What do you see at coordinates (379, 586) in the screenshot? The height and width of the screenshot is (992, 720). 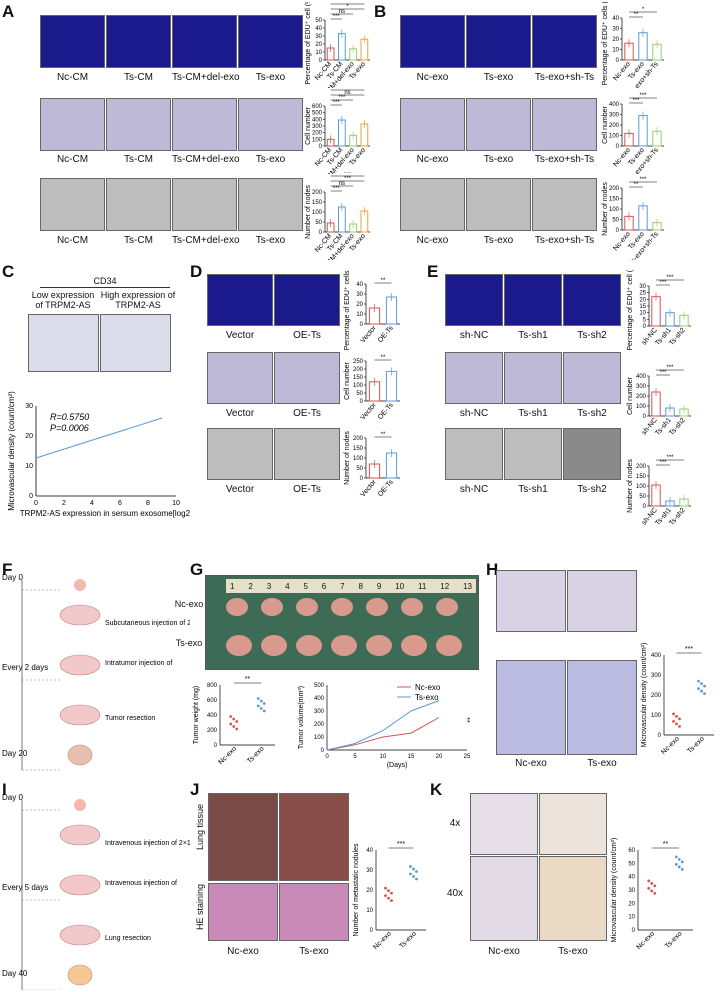 I see `ruler-mark: 9` at bounding box center [379, 586].